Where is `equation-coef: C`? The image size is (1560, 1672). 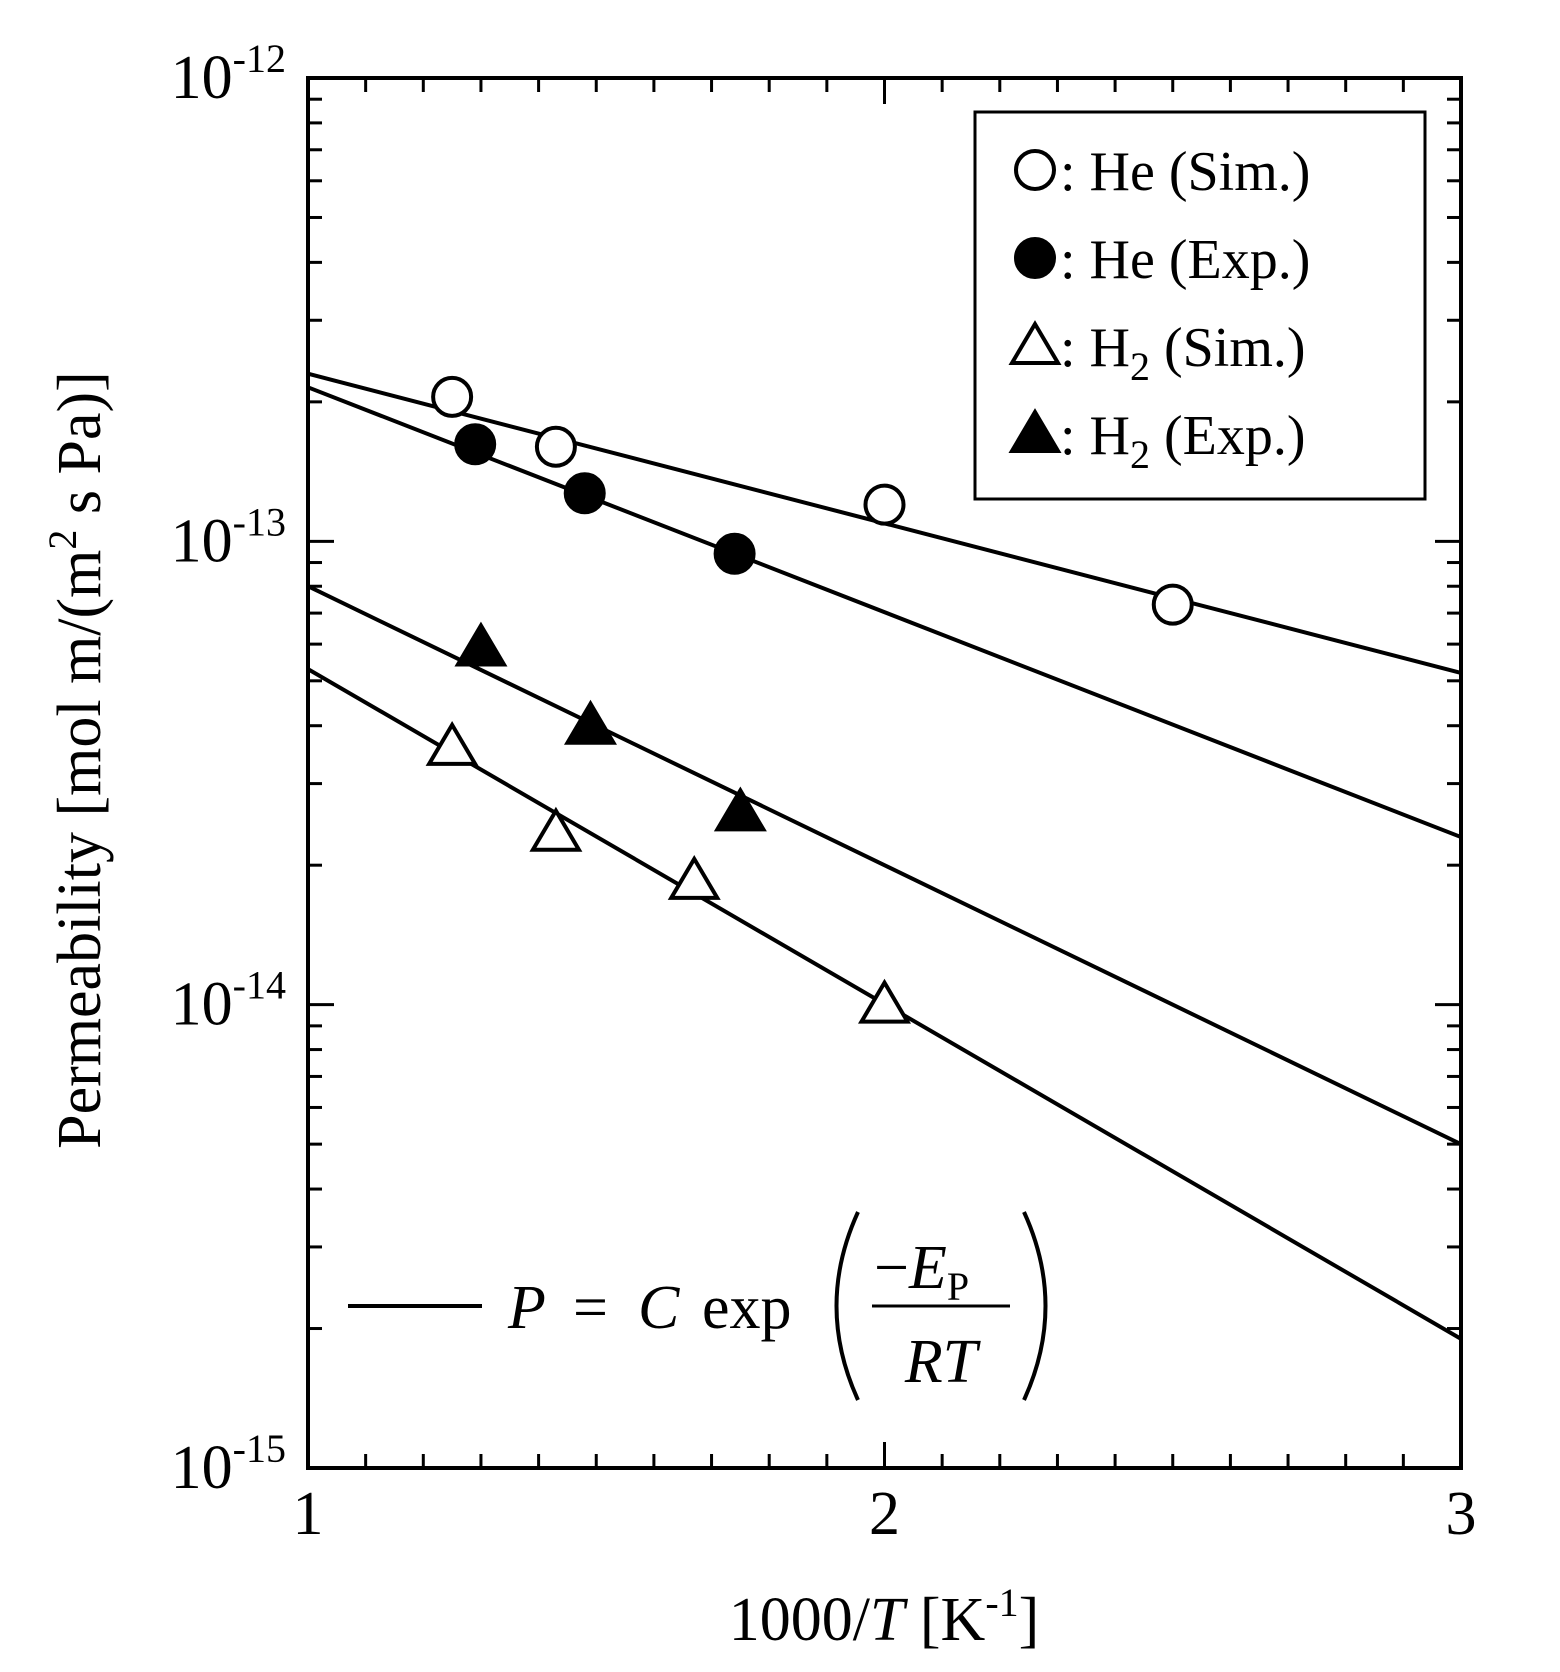 equation-coef: C is located at coordinates (659, 1308).